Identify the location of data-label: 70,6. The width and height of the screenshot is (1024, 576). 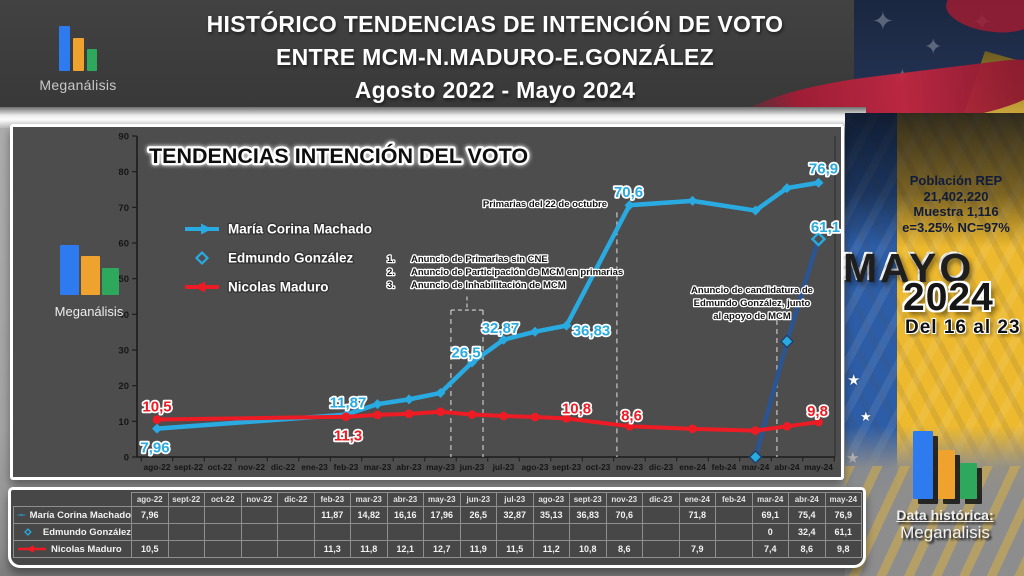
(628, 192).